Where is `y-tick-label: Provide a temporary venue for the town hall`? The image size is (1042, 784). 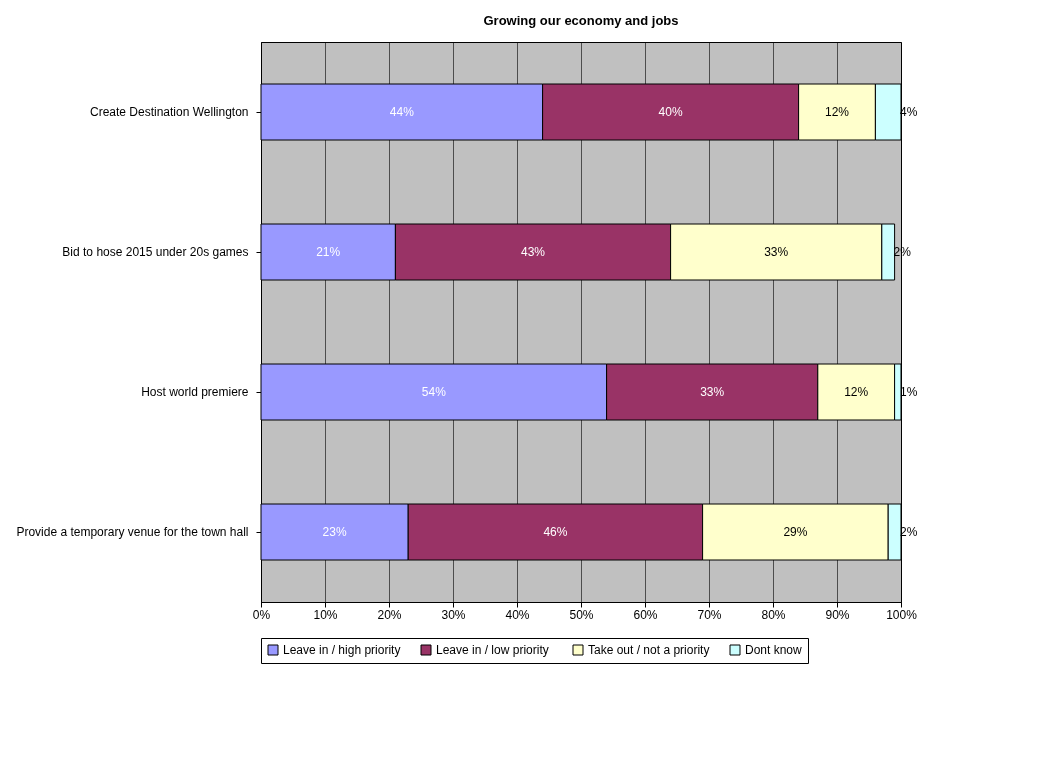
y-tick-label: Provide a temporary venue for the town hall is located at coordinates (132, 532).